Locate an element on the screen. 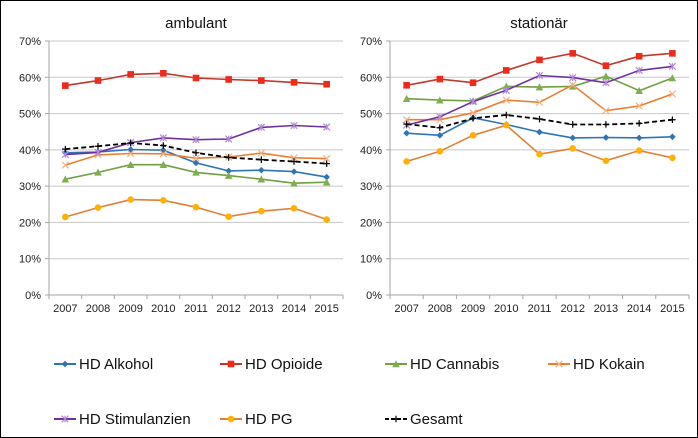 This screenshot has width=698, height=438. legend-label: HD Opioide is located at coordinates (284, 364).